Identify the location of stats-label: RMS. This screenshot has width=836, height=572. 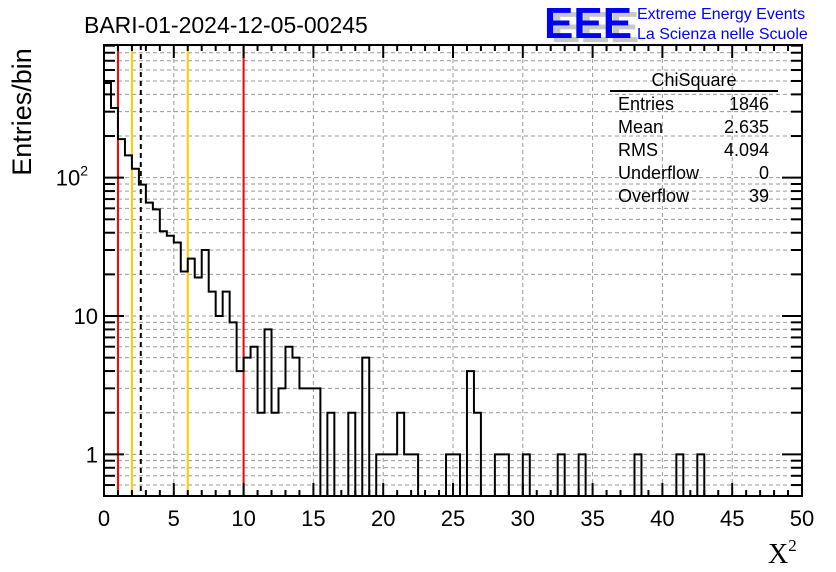
(638, 150).